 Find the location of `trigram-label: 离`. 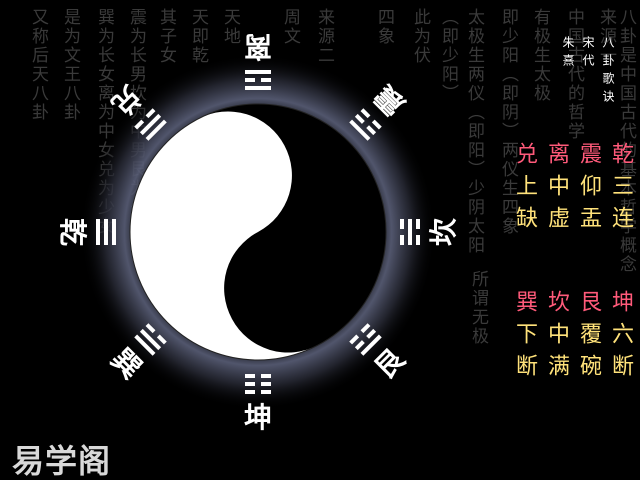

trigram-label: 离 is located at coordinates (258, 46).